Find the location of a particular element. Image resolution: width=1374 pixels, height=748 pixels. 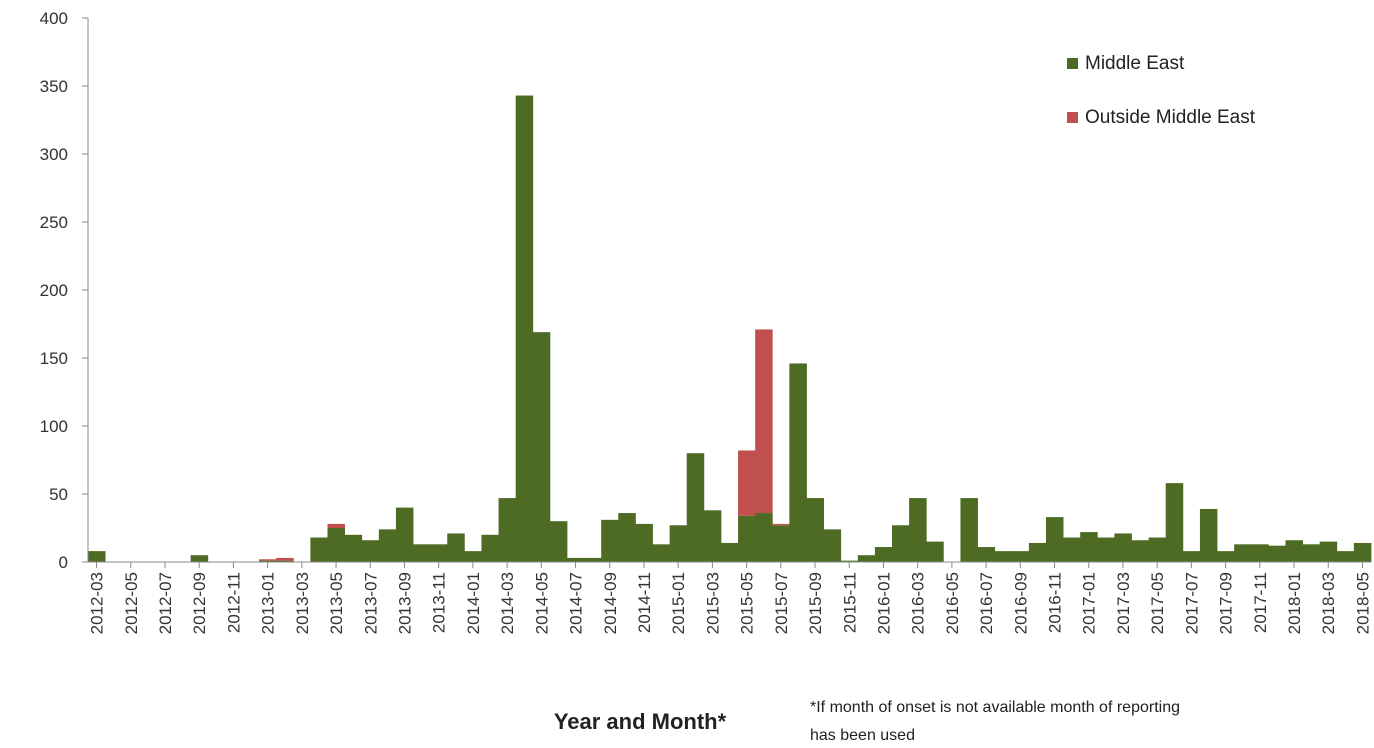

x-axis-label: Year and Month* is located at coordinates (640, 721).